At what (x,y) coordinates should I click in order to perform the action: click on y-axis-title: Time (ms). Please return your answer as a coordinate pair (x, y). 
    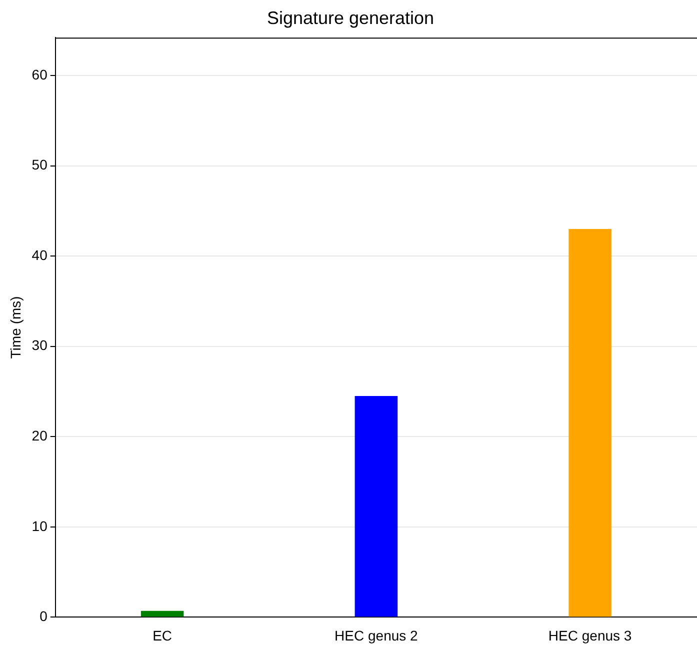
    Looking at the image, I should click on (15, 327).